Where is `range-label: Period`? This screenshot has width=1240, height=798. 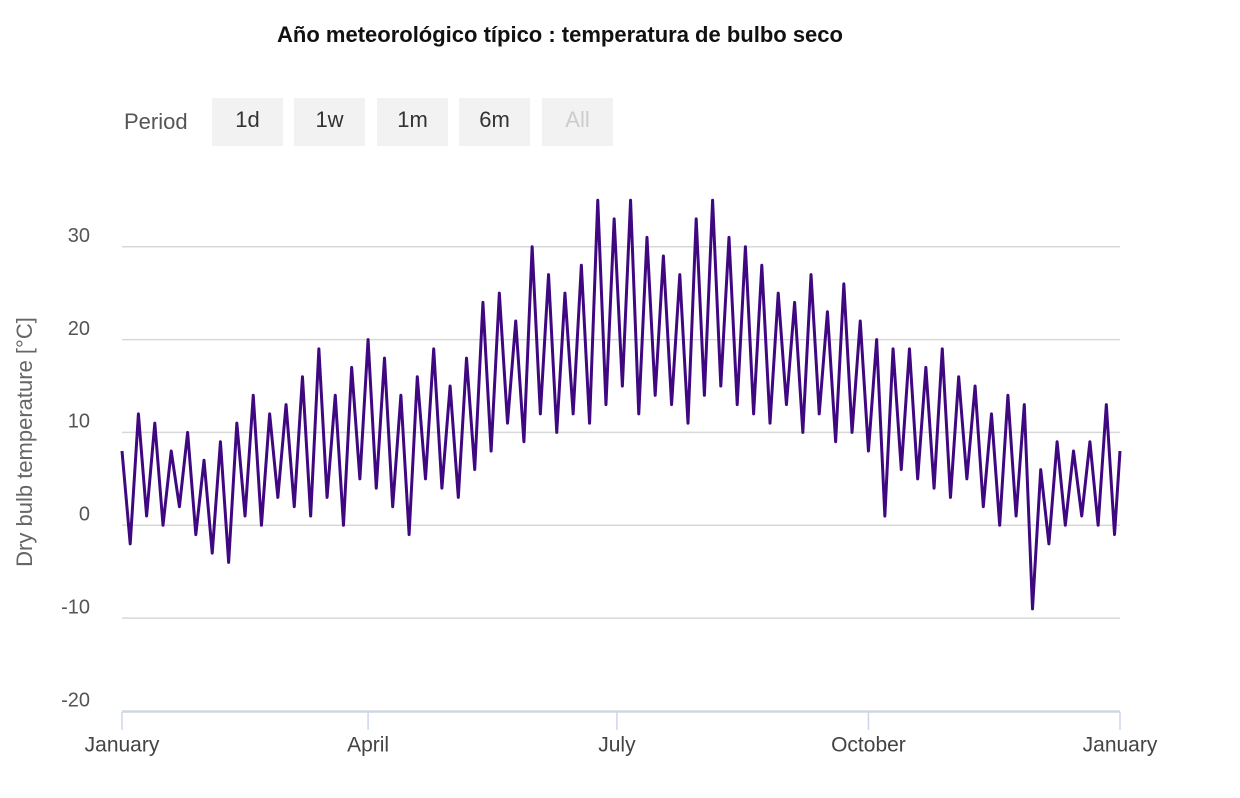 range-label: Period is located at coordinates (156, 121).